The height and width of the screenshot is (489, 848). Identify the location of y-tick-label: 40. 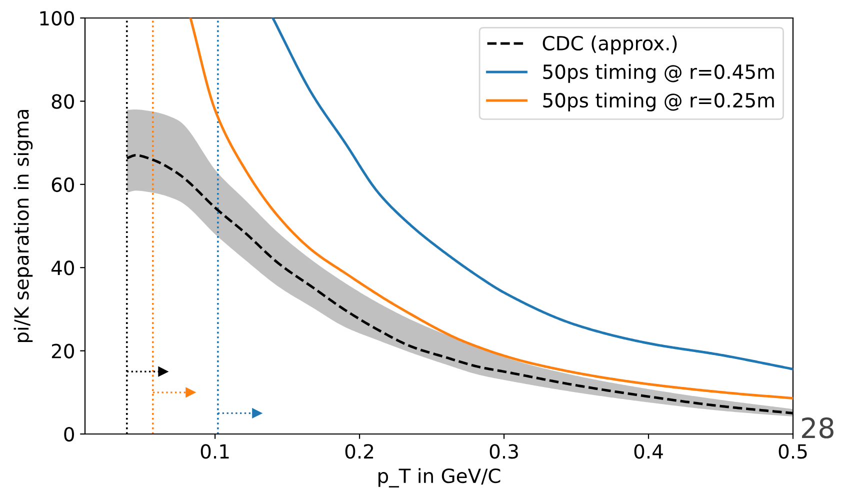
(62, 268).